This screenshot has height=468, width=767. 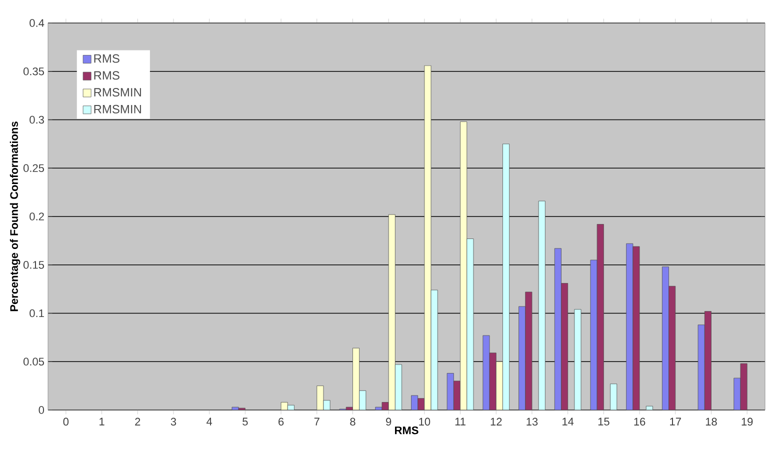 What do you see at coordinates (209, 422) in the screenshot?
I see `x-tick-label: 4` at bounding box center [209, 422].